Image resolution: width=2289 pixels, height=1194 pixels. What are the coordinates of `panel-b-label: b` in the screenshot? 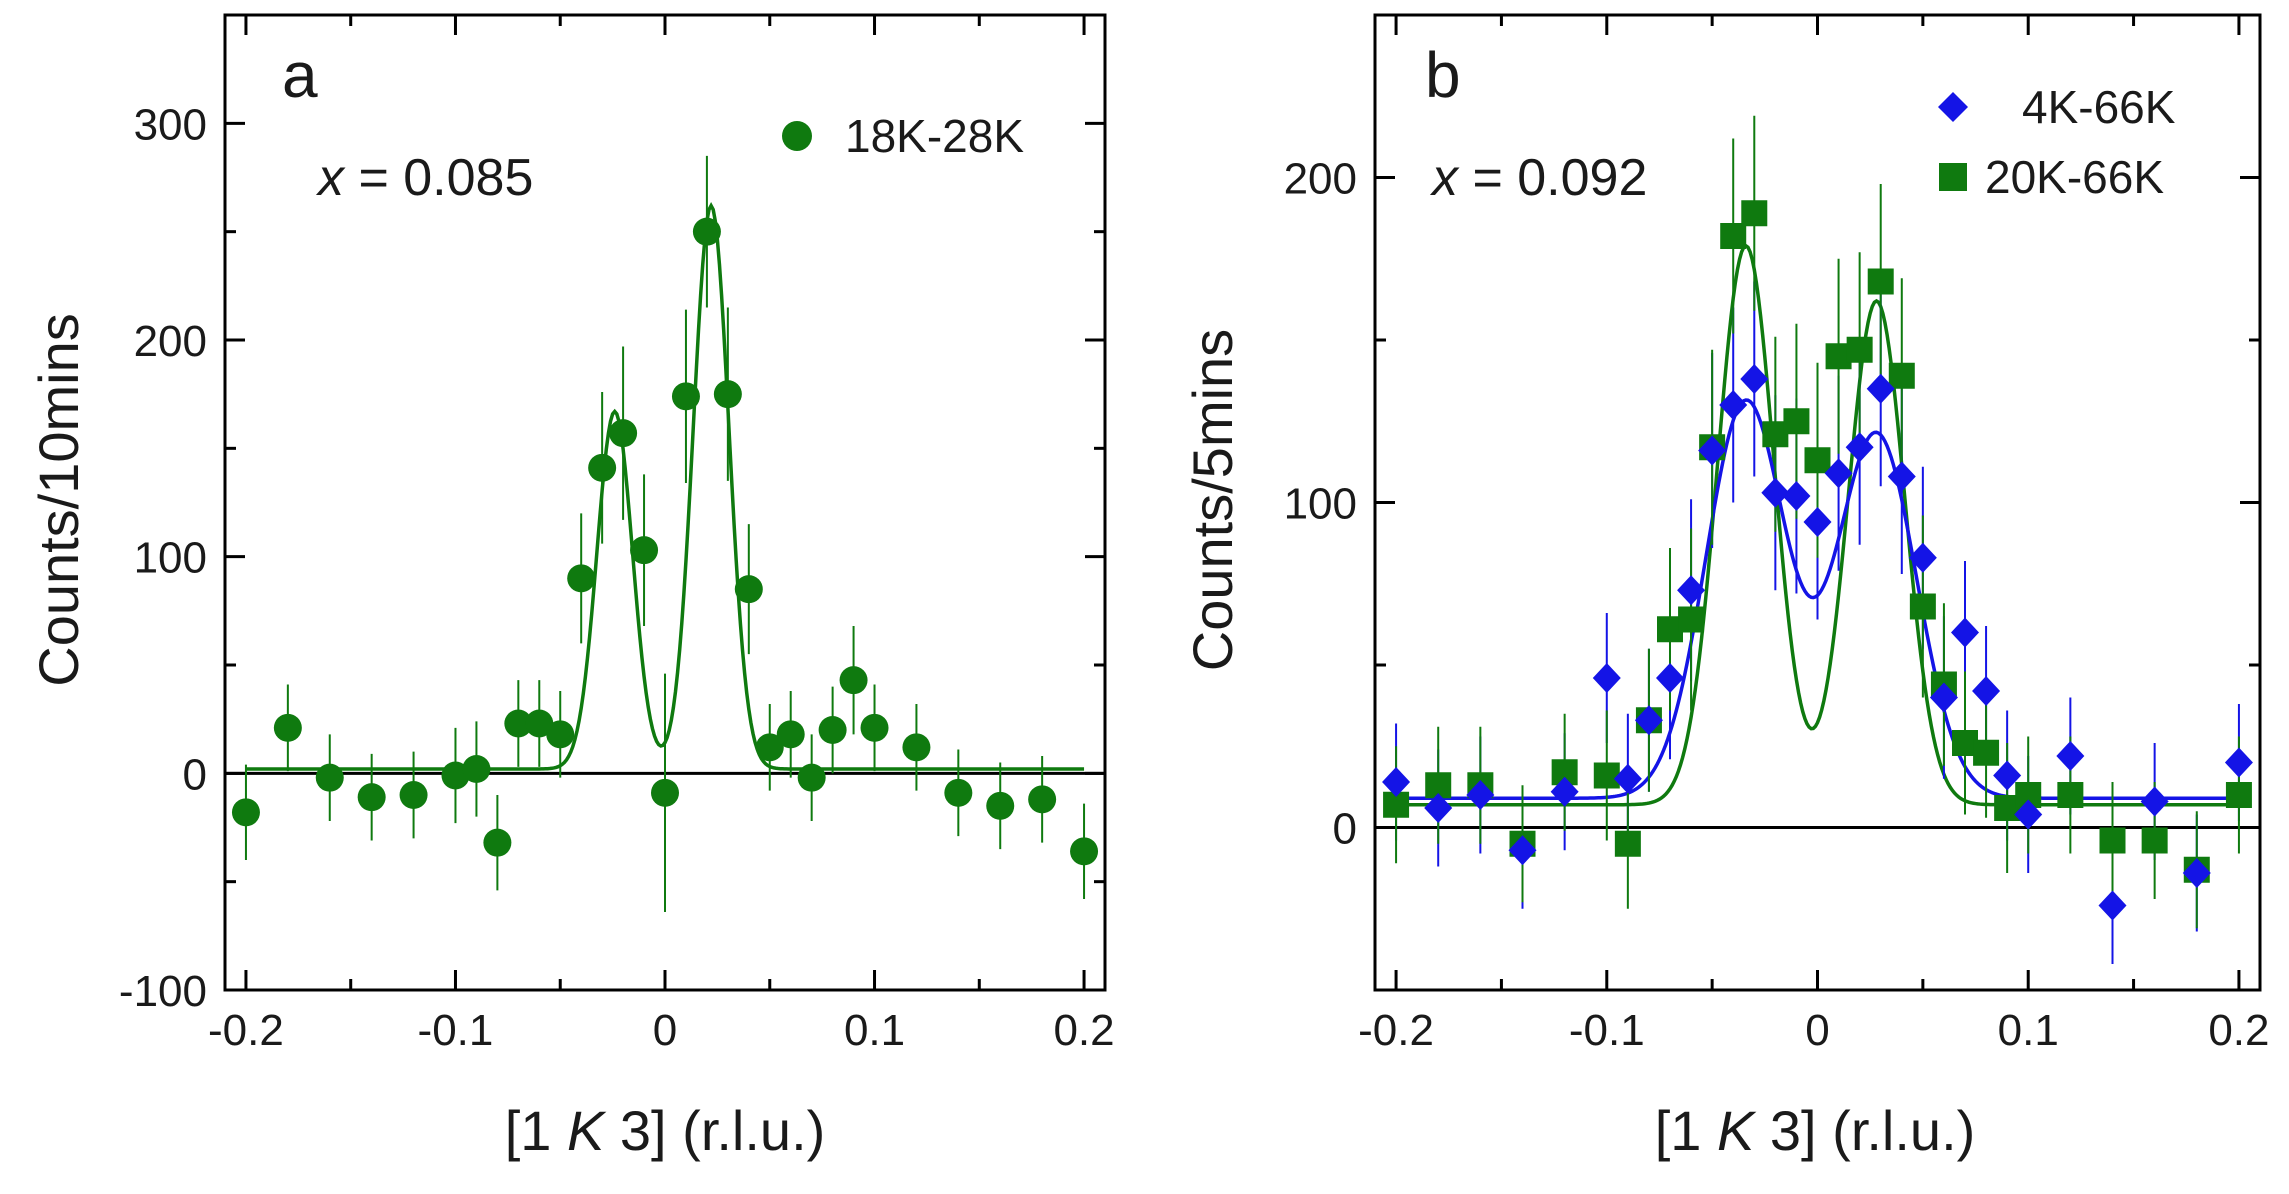 It's located at (1443, 75).